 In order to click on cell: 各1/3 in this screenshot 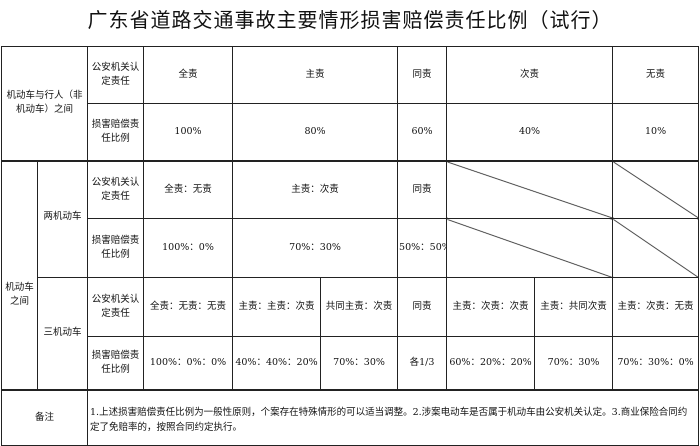, I will do `click(422, 363)`.